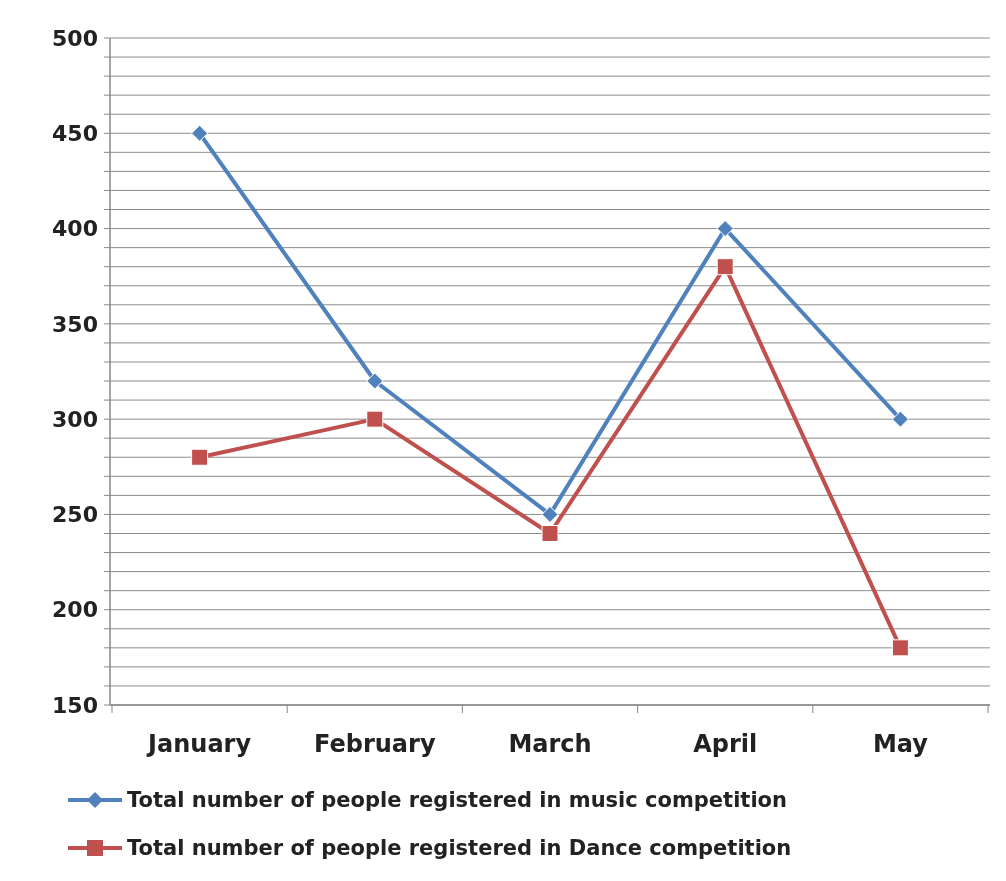 Image resolution: width=1006 pixels, height=881 pixels. Describe the element at coordinates (725, 744) in the screenshot. I see `x-tick-label: April` at that location.